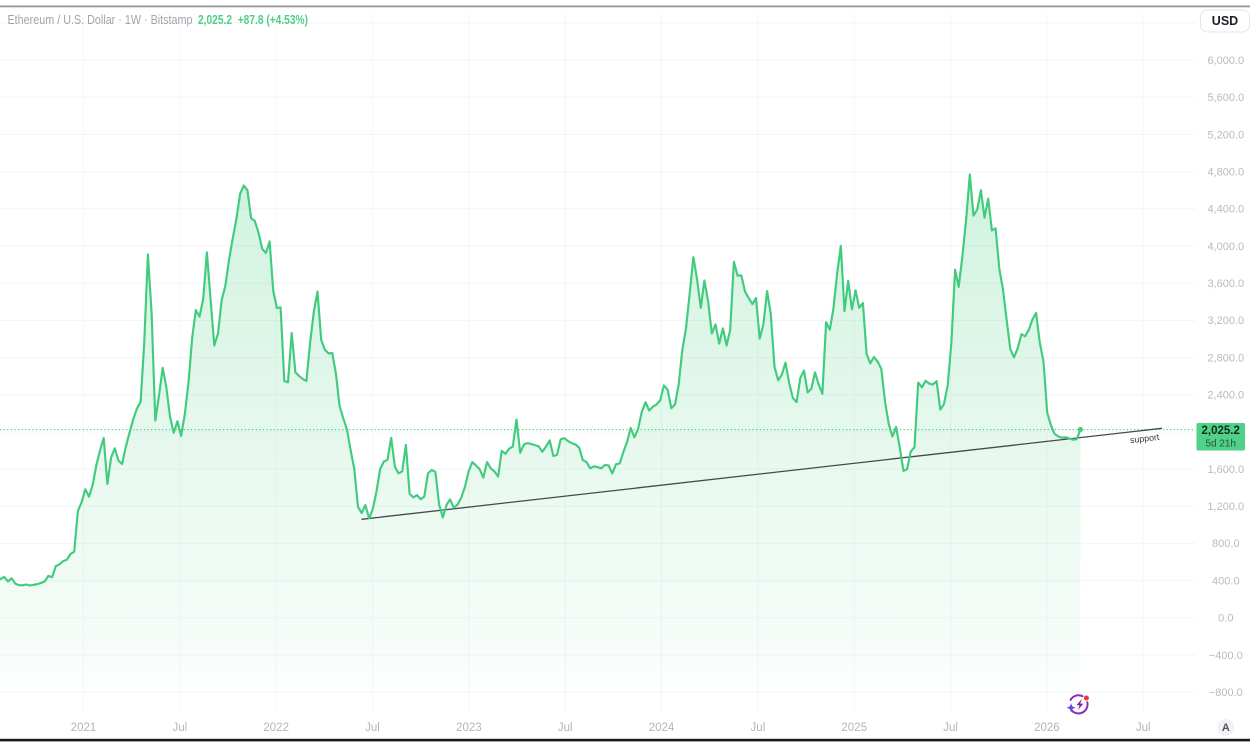 The image size is (1256, 756). I want to click on svg-text: 800.0, so click(1226, 544).